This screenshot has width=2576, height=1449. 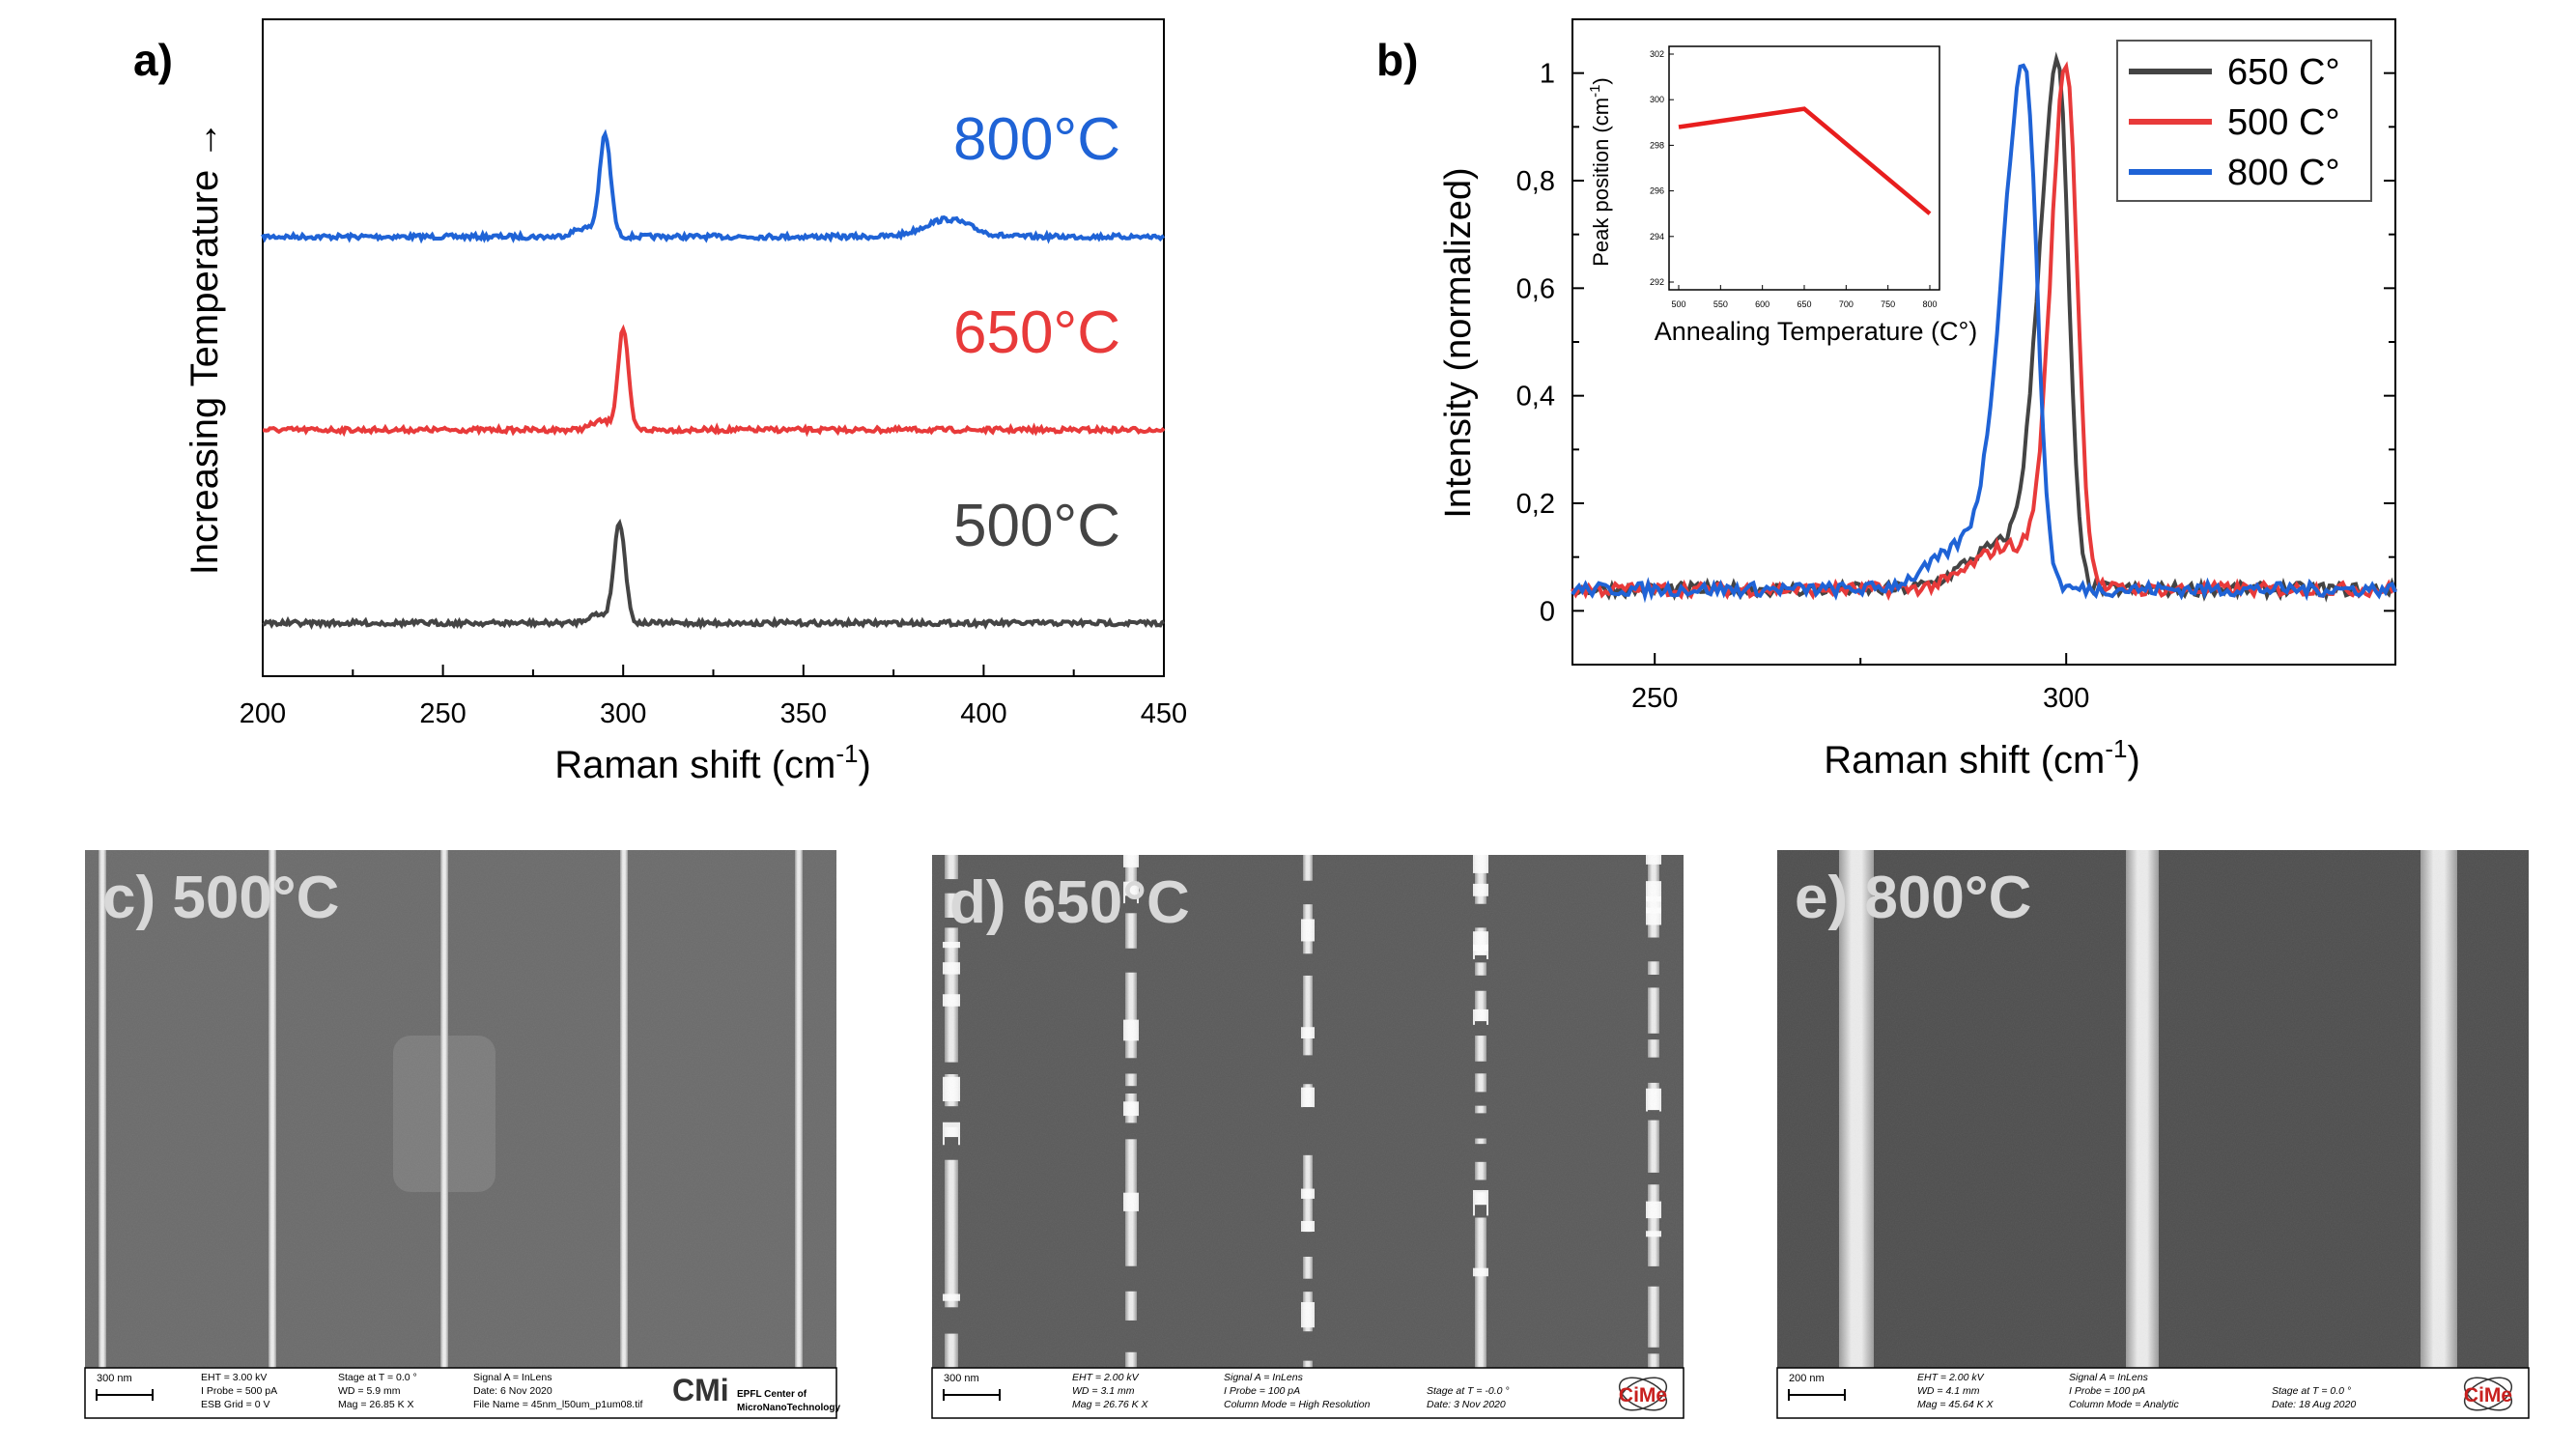 I want to click on panel-a-xtick-label: 350, so click(x=803, y=713).